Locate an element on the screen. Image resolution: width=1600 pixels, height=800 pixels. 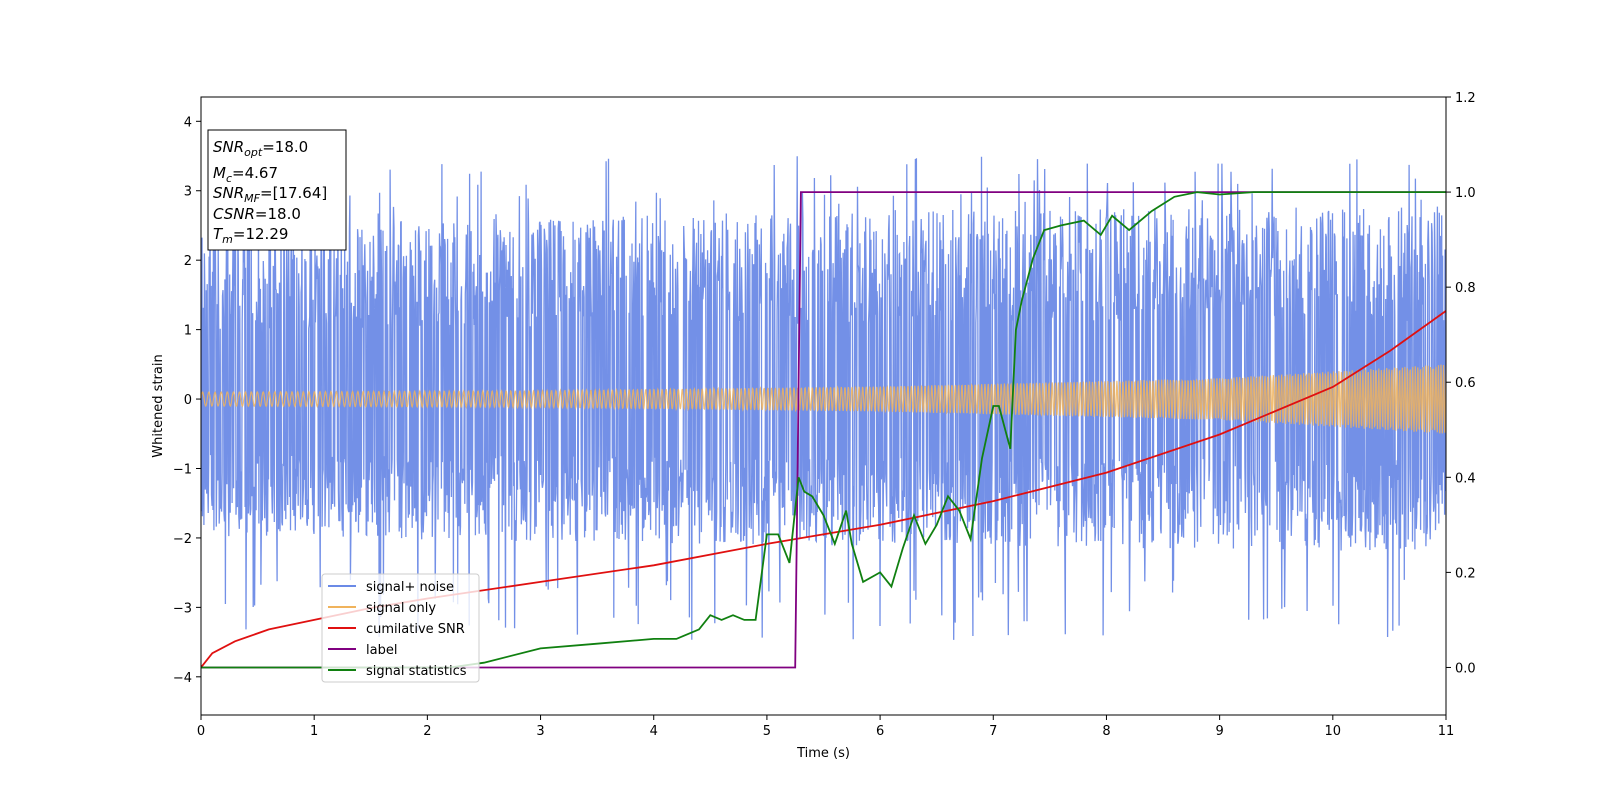
legend-label-signal-statistics: signal statistics is located at coordinates (416, 671).